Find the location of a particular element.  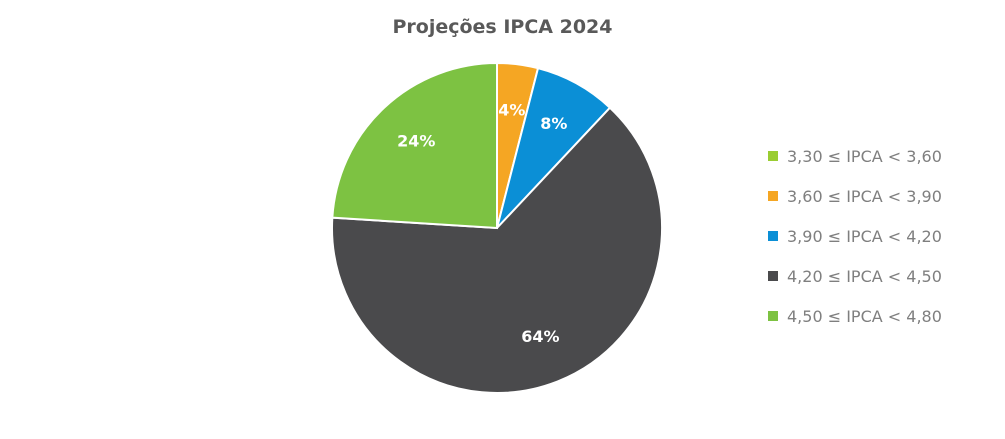

legend-item: 4,20 ≤ IPCA < 4,50 is located at coordinates (883, 276).